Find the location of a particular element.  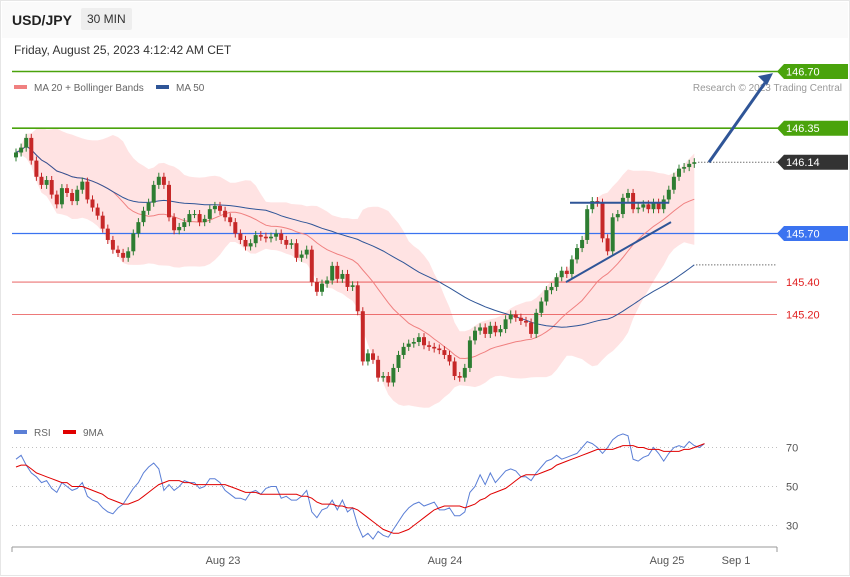

support-price-label: 145.40 is located at coordinates (803, 283).